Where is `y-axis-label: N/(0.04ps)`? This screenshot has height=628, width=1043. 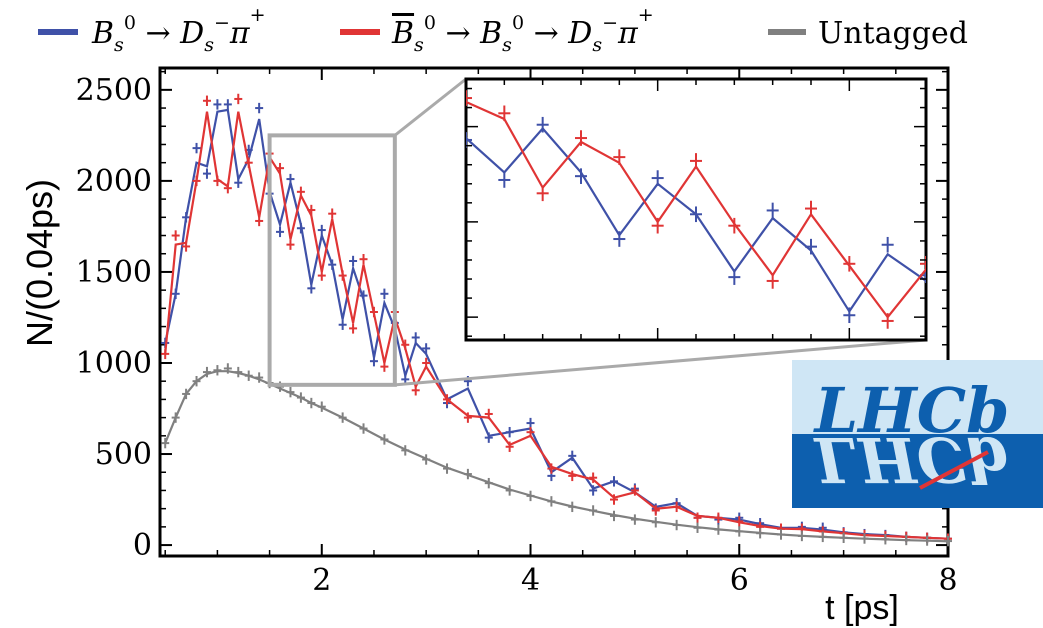 y-axis-label: N/(0.04ps) is located at coordinates (39, 263).